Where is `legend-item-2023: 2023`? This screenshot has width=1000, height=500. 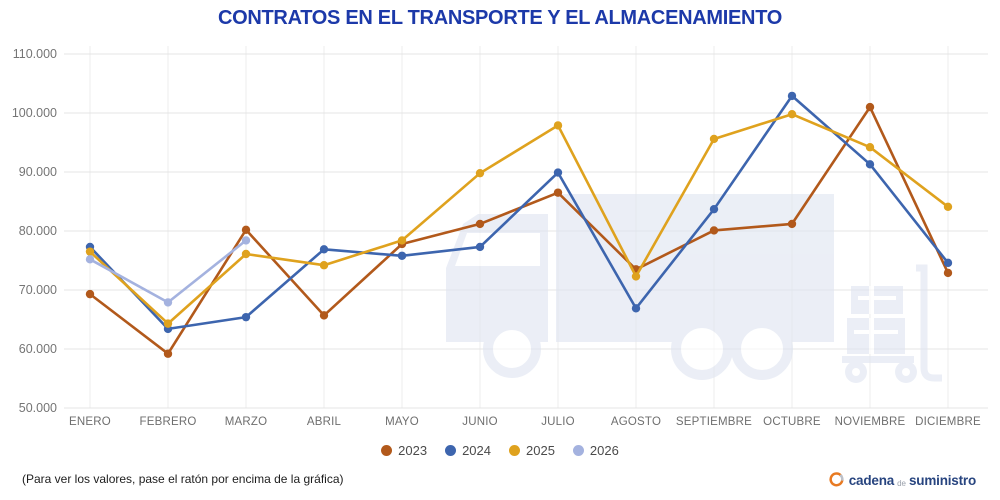
legend-item-2023: 2023 is located at coordinates (404, 450).